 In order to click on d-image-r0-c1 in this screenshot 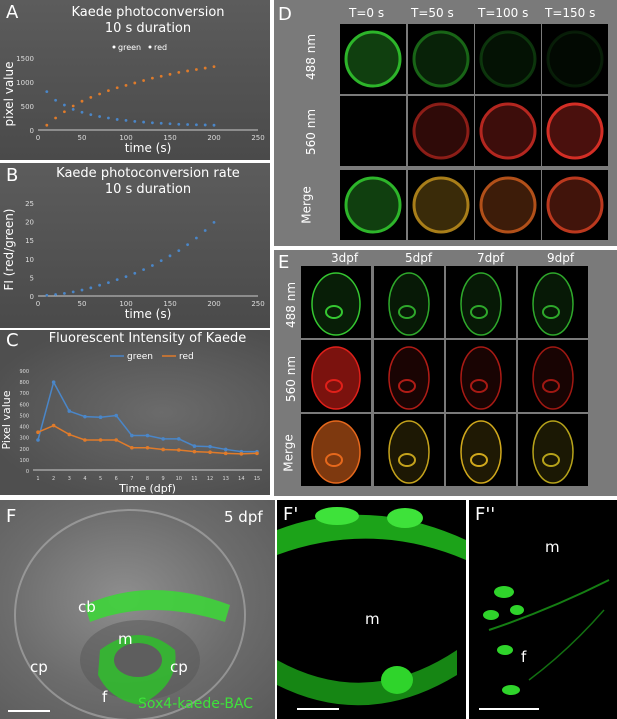, I will do `click(441, 59)`.